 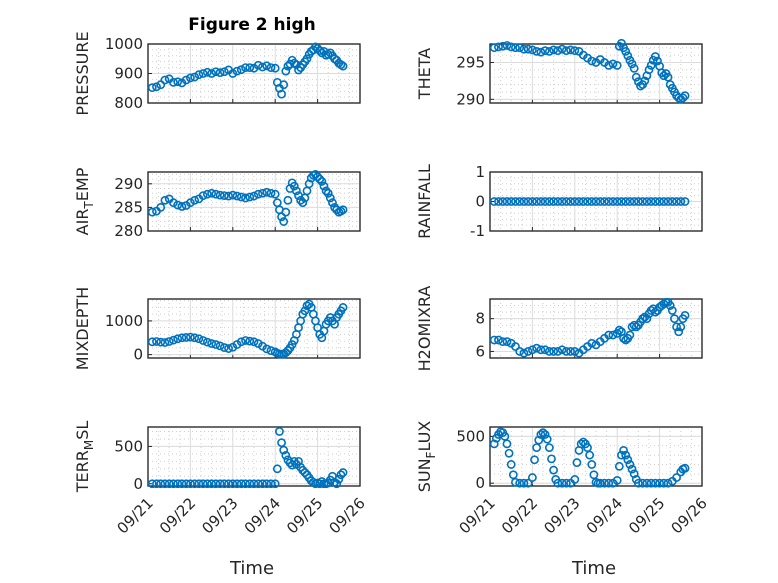 What do you see at coordinates (84, 457) in the screenshot?
I see `y-axis-label: TERRMSL` at bounding box center [84, 457].